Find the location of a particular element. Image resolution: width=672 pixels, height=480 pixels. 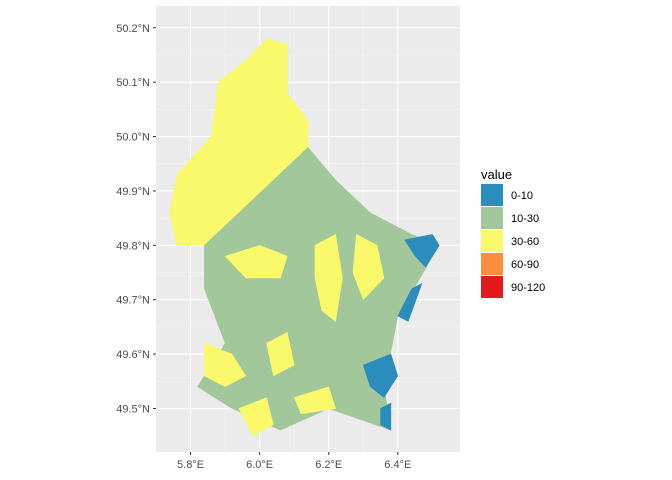

y-tick-label: 49.6°N is located at coordinates (133, 355).